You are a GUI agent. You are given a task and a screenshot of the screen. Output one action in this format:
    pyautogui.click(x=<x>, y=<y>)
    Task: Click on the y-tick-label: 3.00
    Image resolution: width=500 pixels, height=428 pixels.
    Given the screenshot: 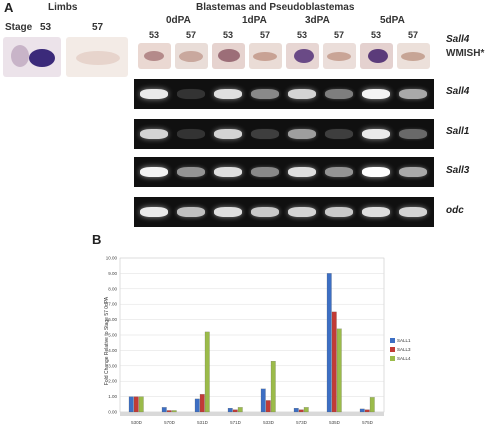 What is the action you would take?
    pyautogui.click(x=112, y=365)
    